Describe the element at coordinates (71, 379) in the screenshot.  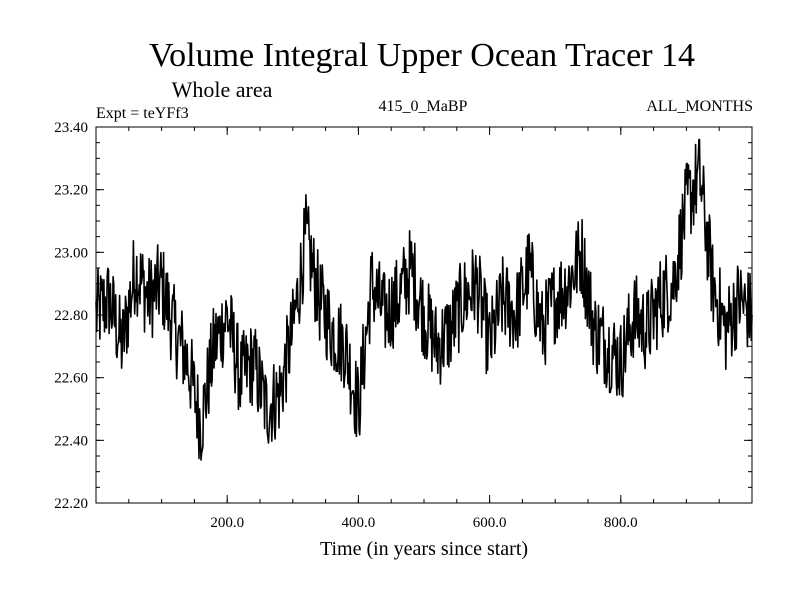
I see `y-tick-label: 22.60` at that location.